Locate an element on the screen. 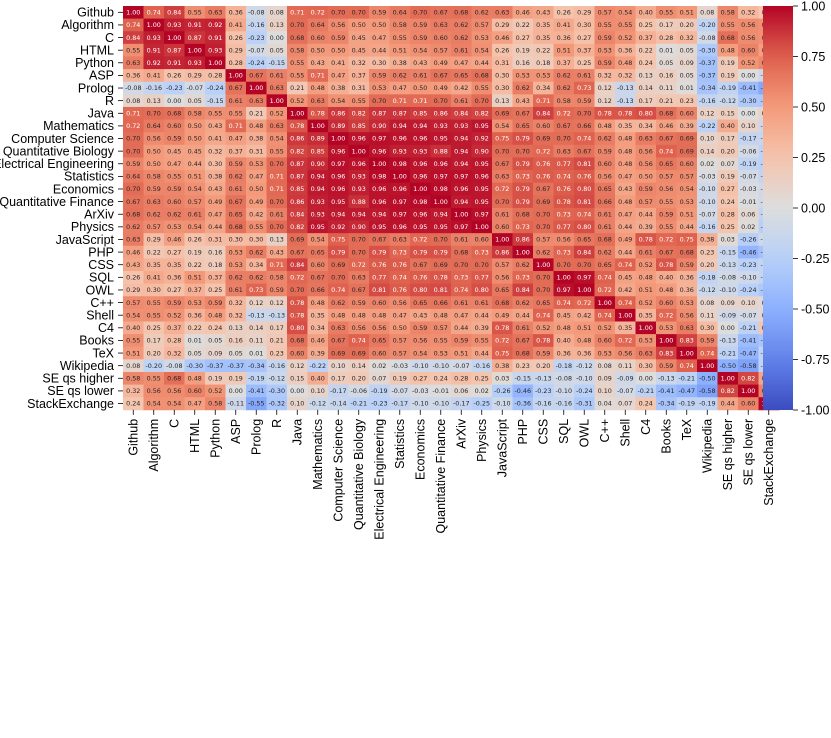  heatmap-cell-r-statistics is located at coordinates (400, 101).